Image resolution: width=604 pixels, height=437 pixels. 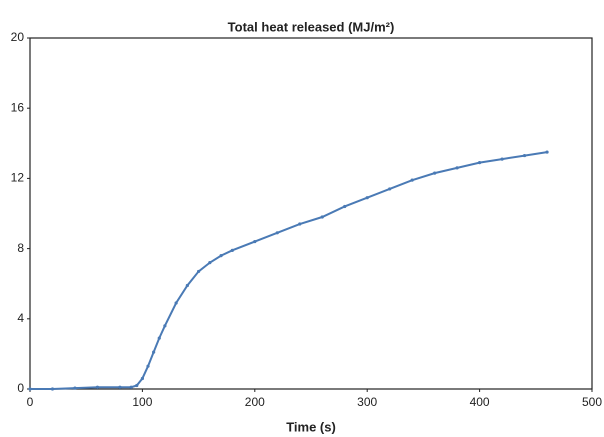 What do you see at coordinates (18, 37) in the screenshot?
I see `y-tick-label: 20` at bounding box center [18, 37].